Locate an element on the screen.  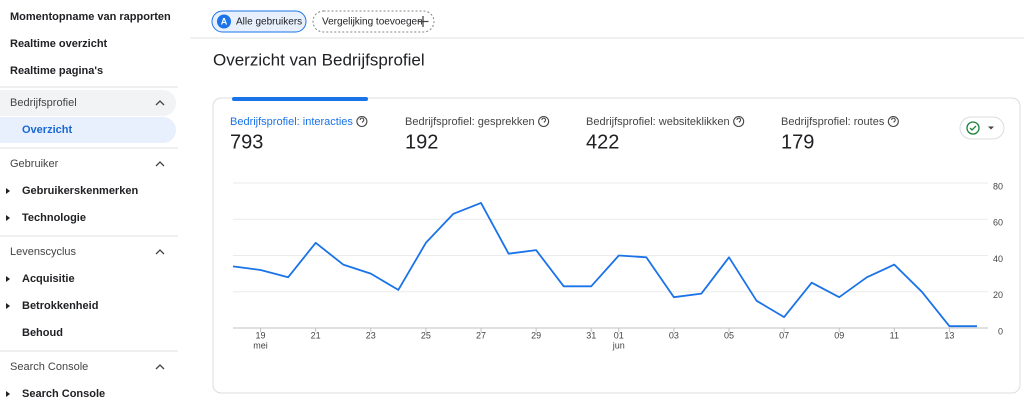
selected-item-bg is located at coordinates (88, 130).